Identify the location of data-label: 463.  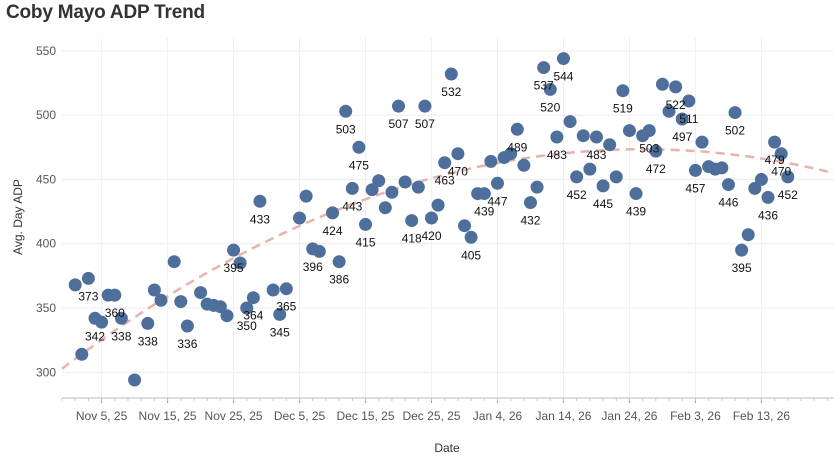
(445, 181).